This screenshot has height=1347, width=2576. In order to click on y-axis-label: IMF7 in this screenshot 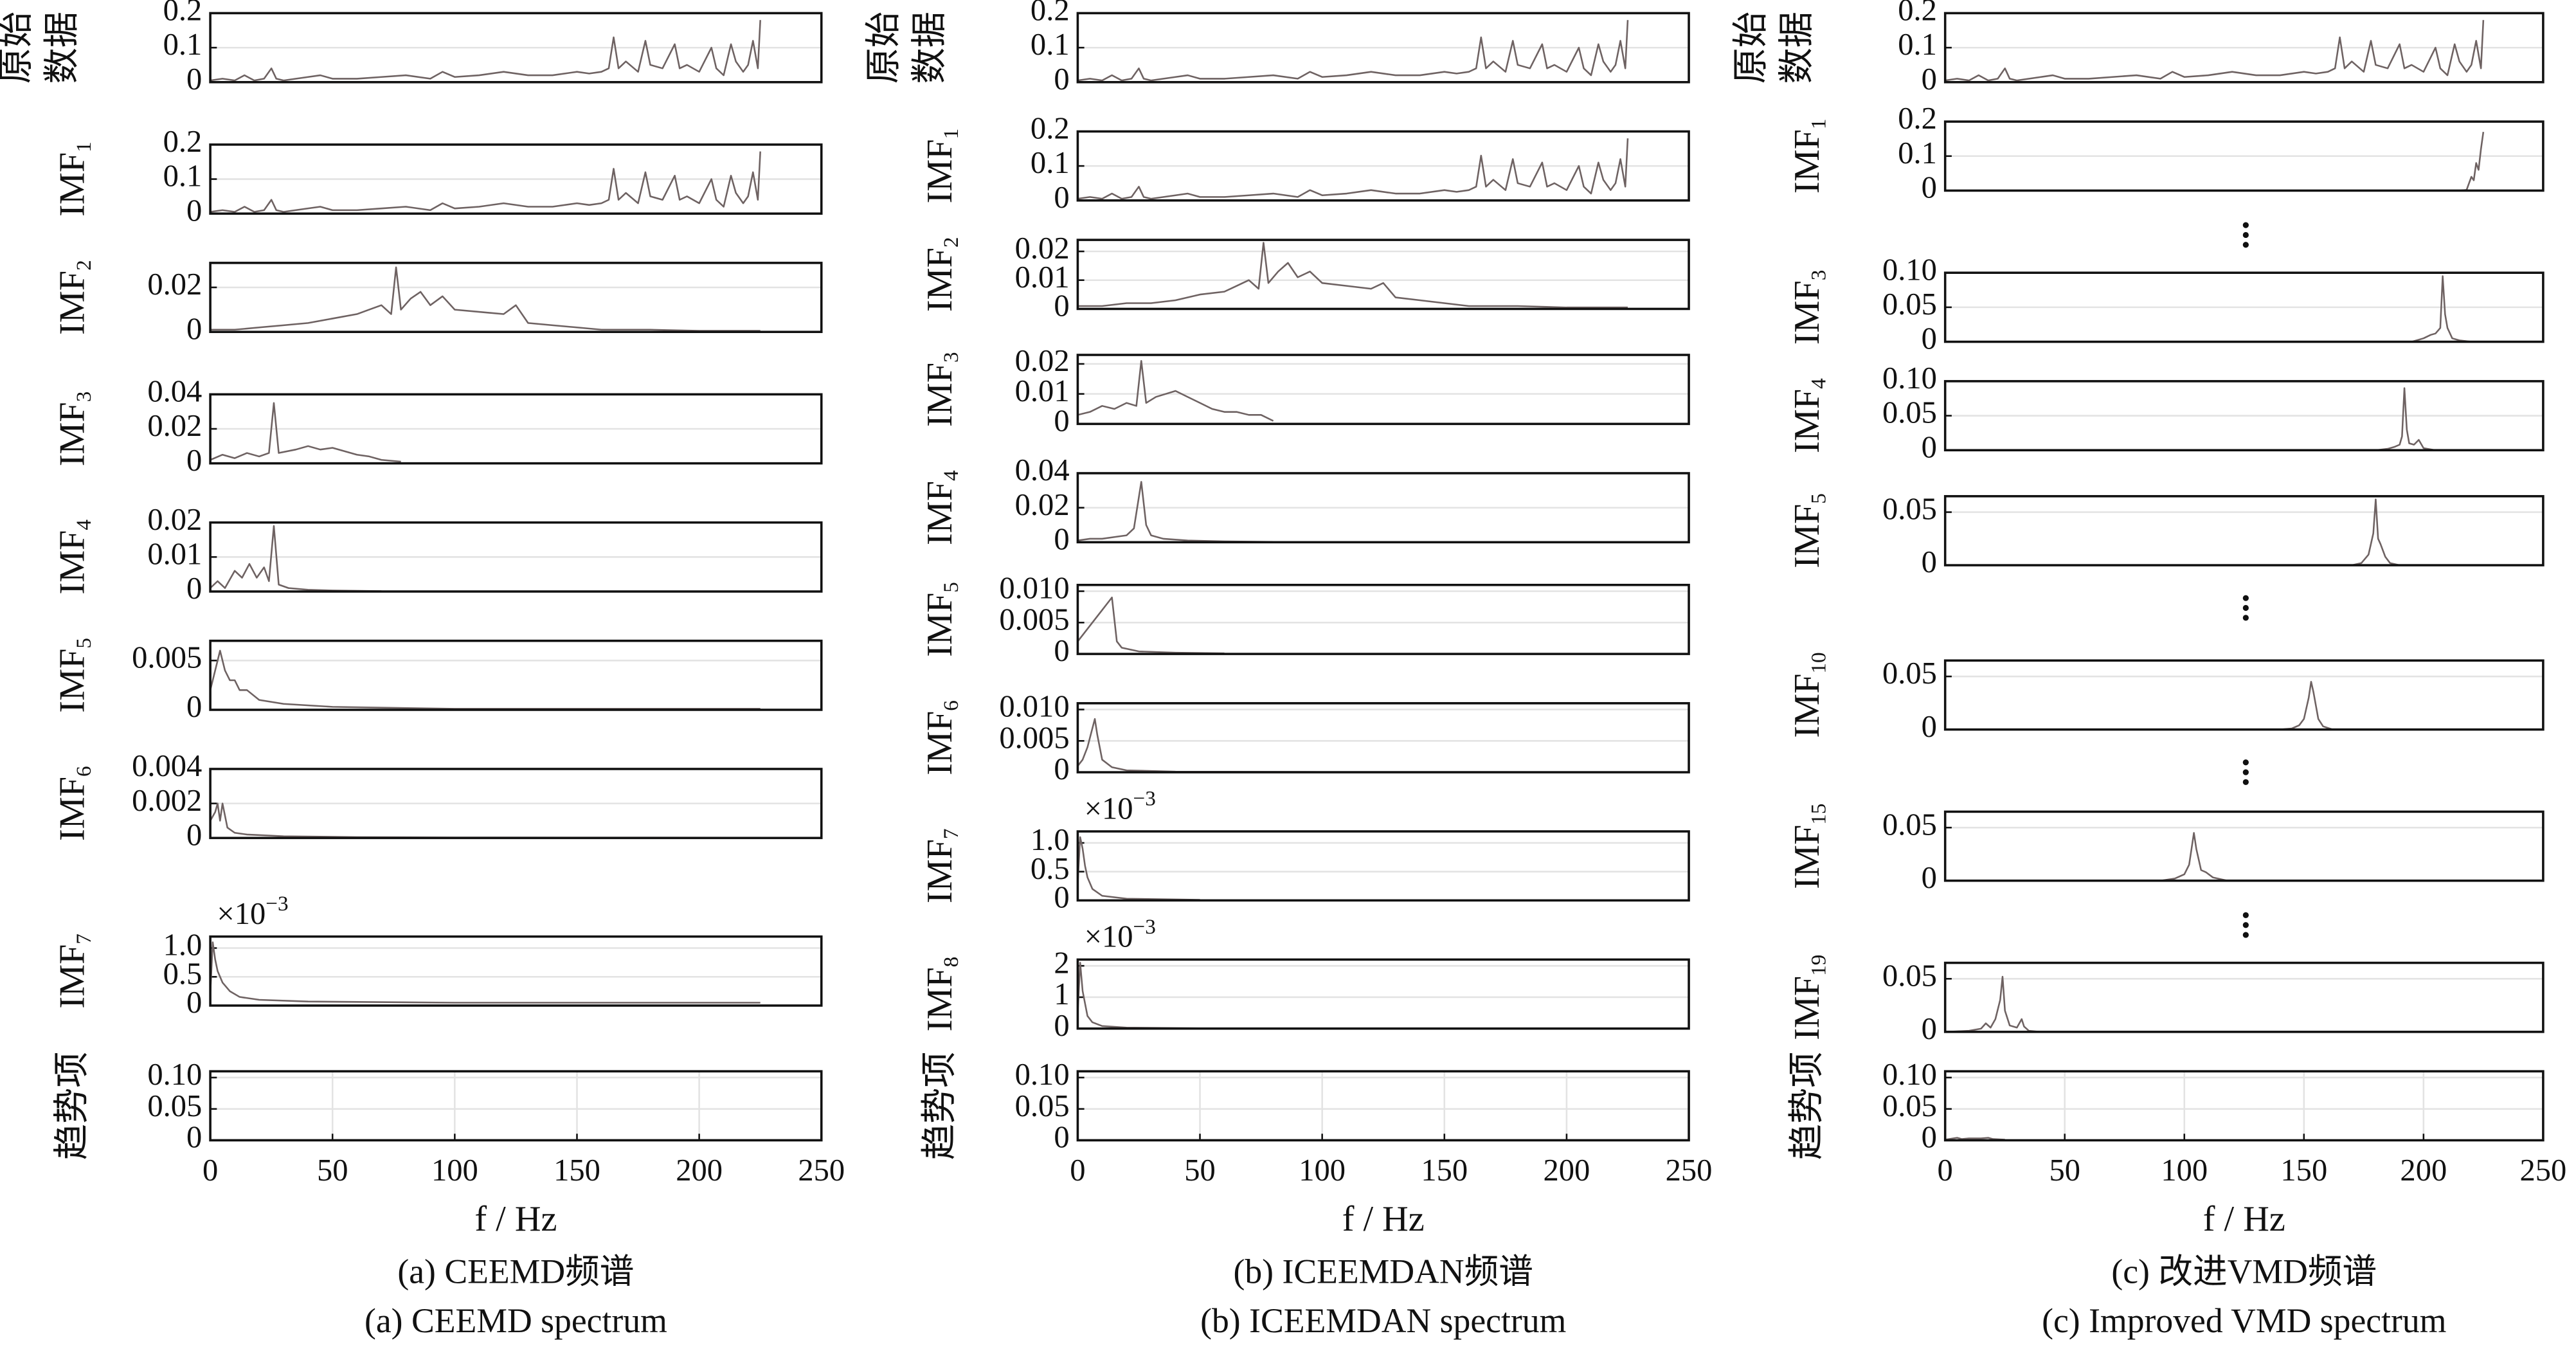, I will do `click(941, 866)`.